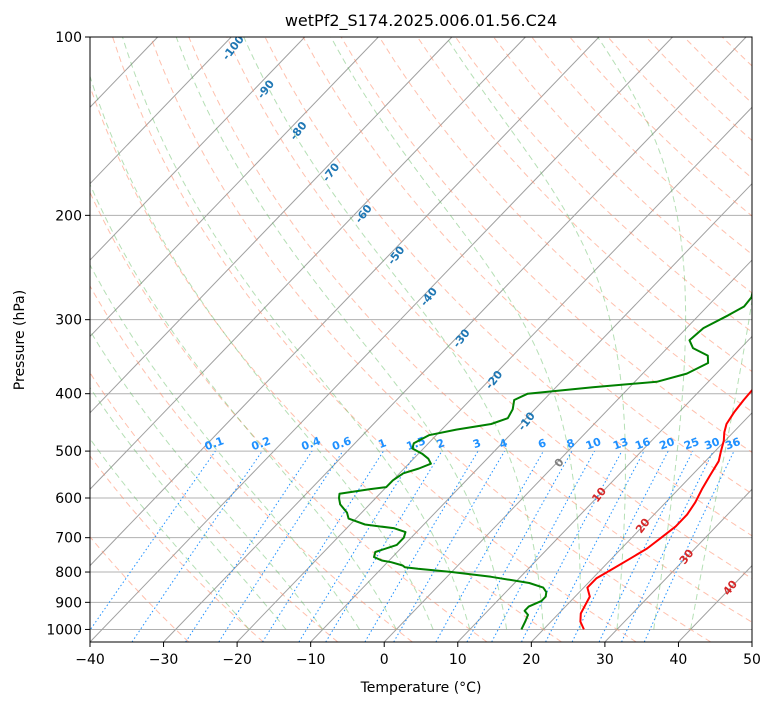  I want to click on mixing-ratio-label: 8, so click(571, 443).